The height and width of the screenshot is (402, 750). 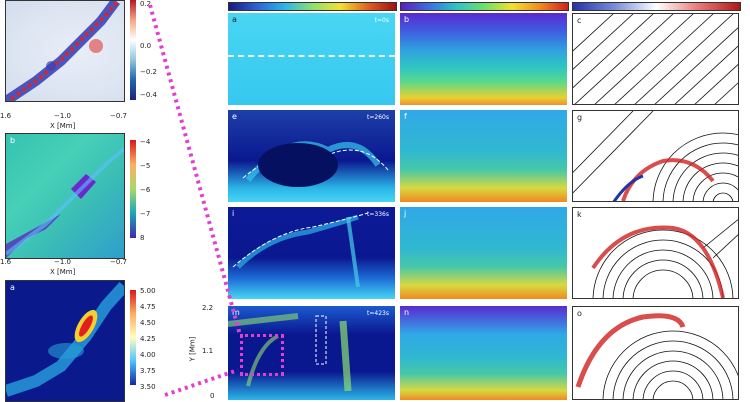 What do you see at coordinates (148, 291) in the screenshot?
I see `left-bottom-cbar-tick: 5.00` at bounding box center [148, 291].